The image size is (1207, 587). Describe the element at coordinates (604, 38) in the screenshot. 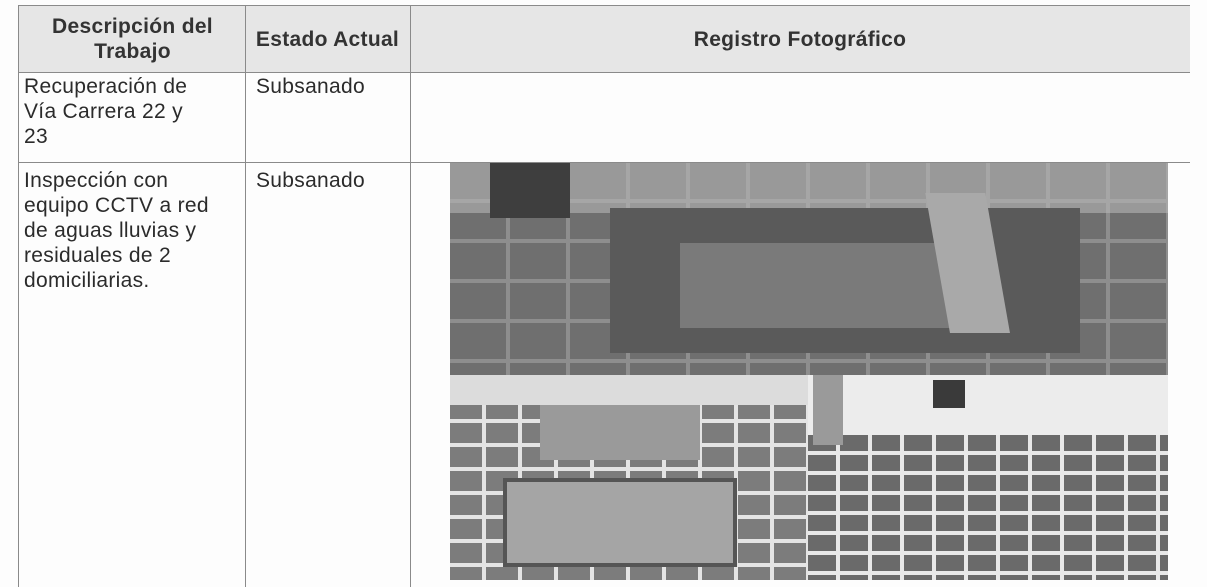

I see `header-row` at that location.